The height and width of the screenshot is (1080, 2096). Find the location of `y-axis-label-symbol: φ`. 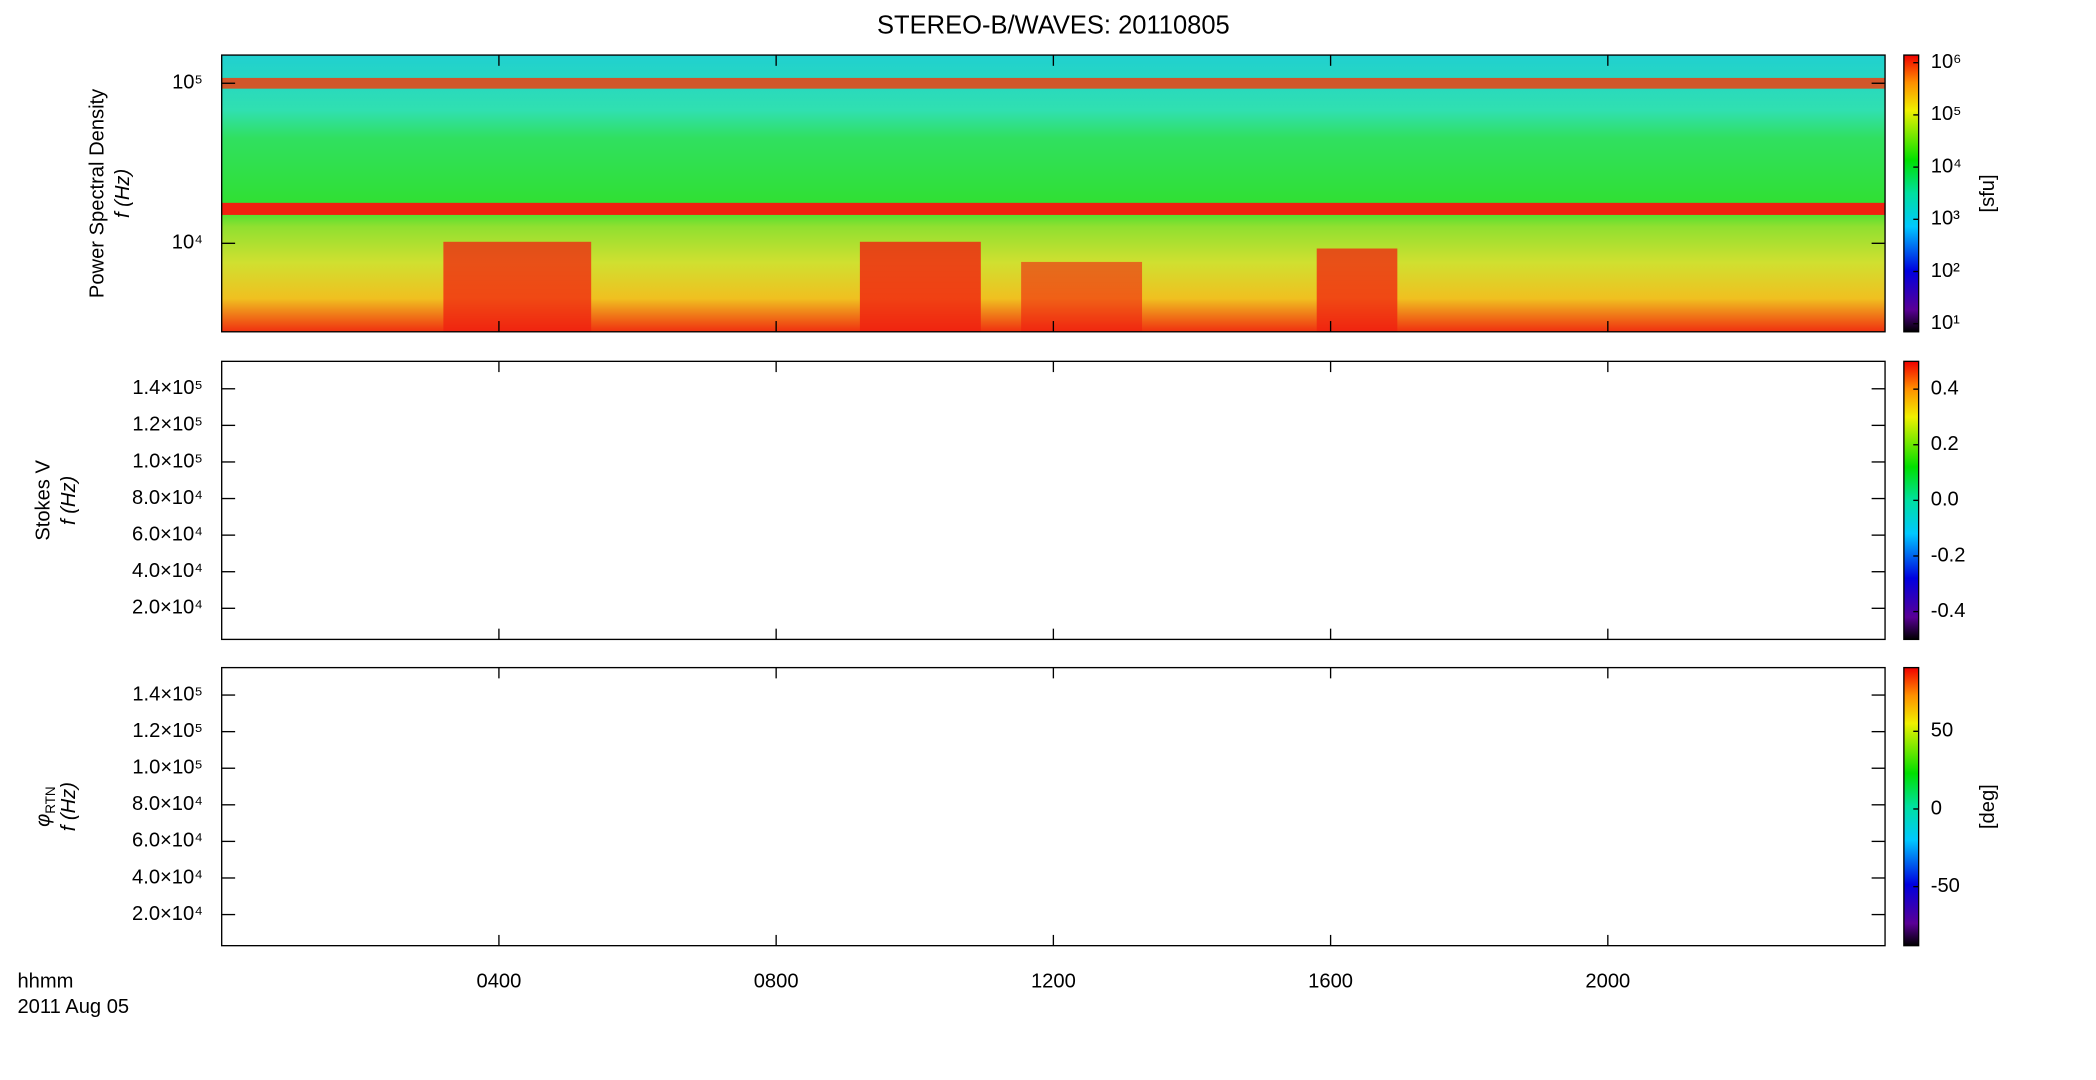

y-axis-label-symbol: φ is located at coordinates (44, 820).